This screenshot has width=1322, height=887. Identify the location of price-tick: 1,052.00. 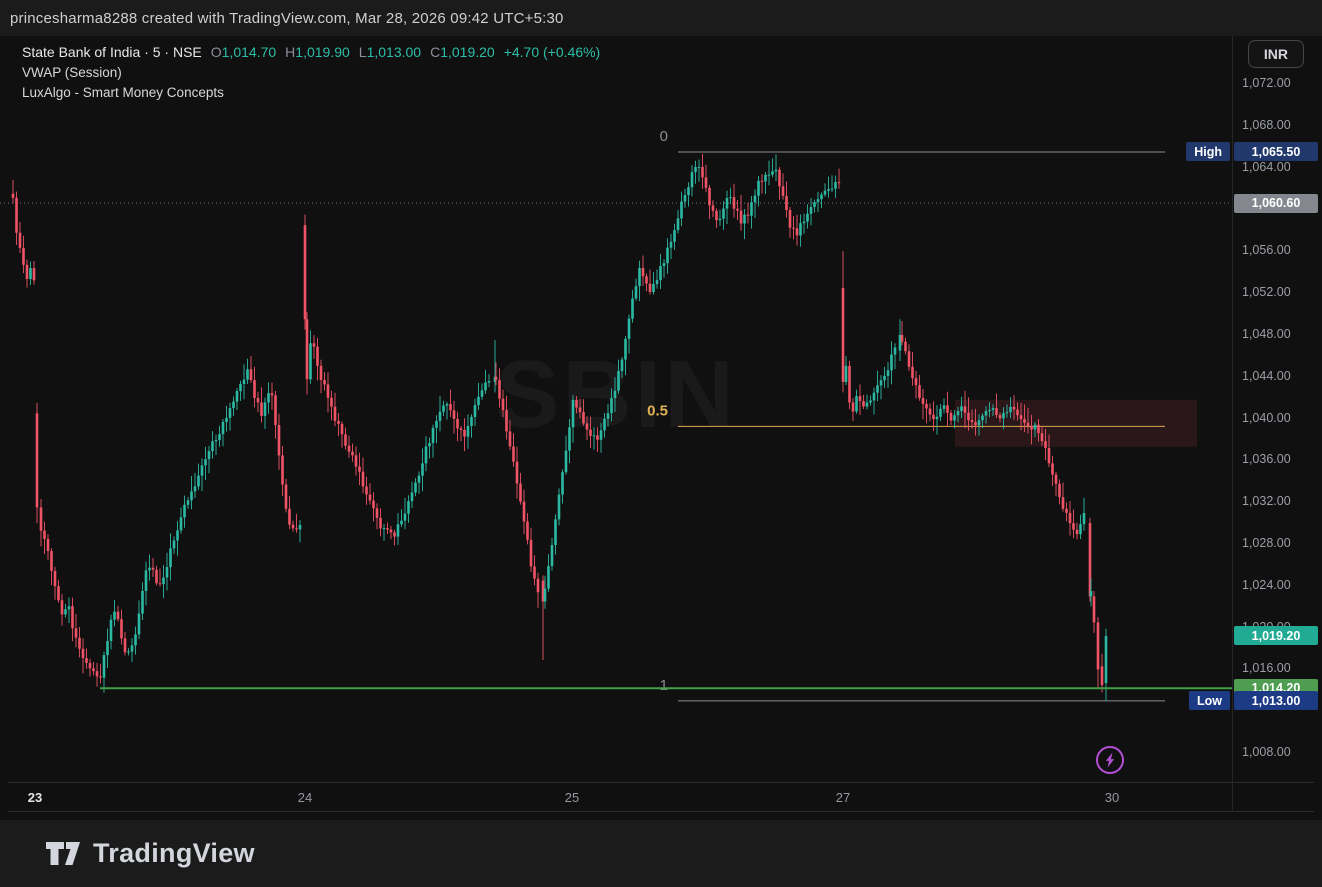
(1266, 292).